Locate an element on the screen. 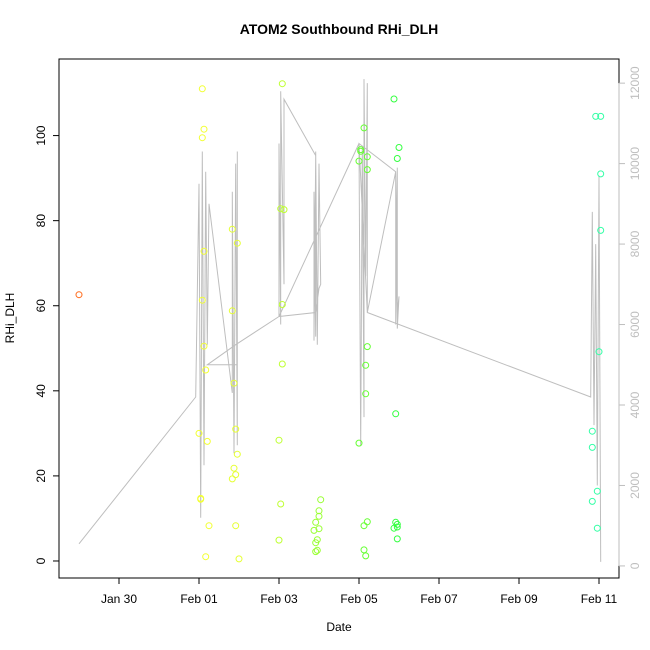  y-tick-label-right: 8000 is located at coordinates (635, 243).